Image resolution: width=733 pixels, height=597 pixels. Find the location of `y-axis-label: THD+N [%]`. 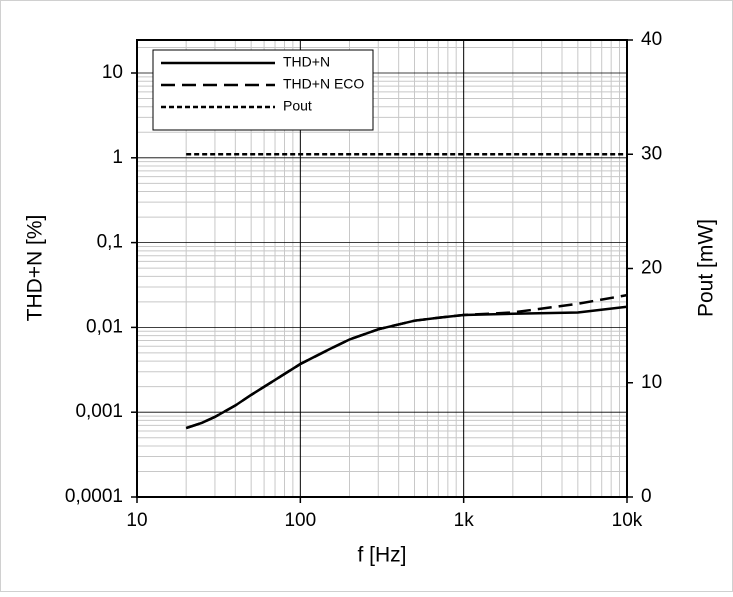

y-axis-label: THD+N [%] is located at coordinates (35, 268).